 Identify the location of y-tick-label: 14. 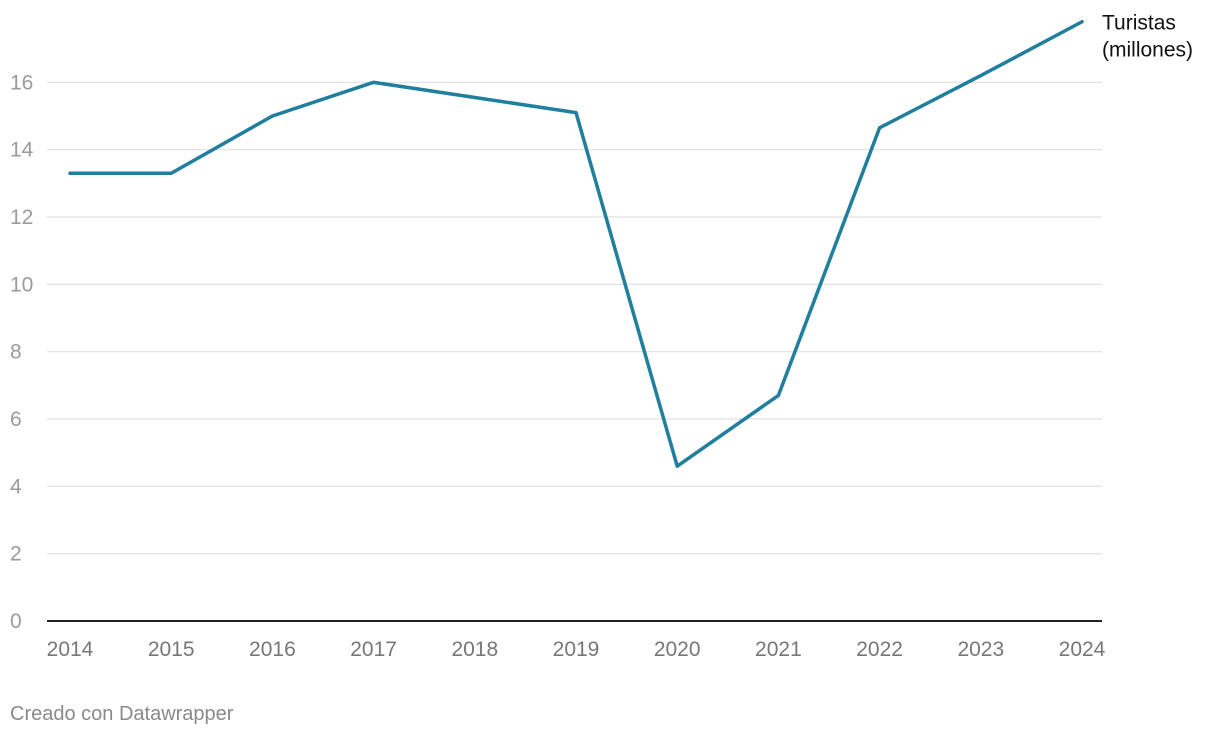
(22, 150).